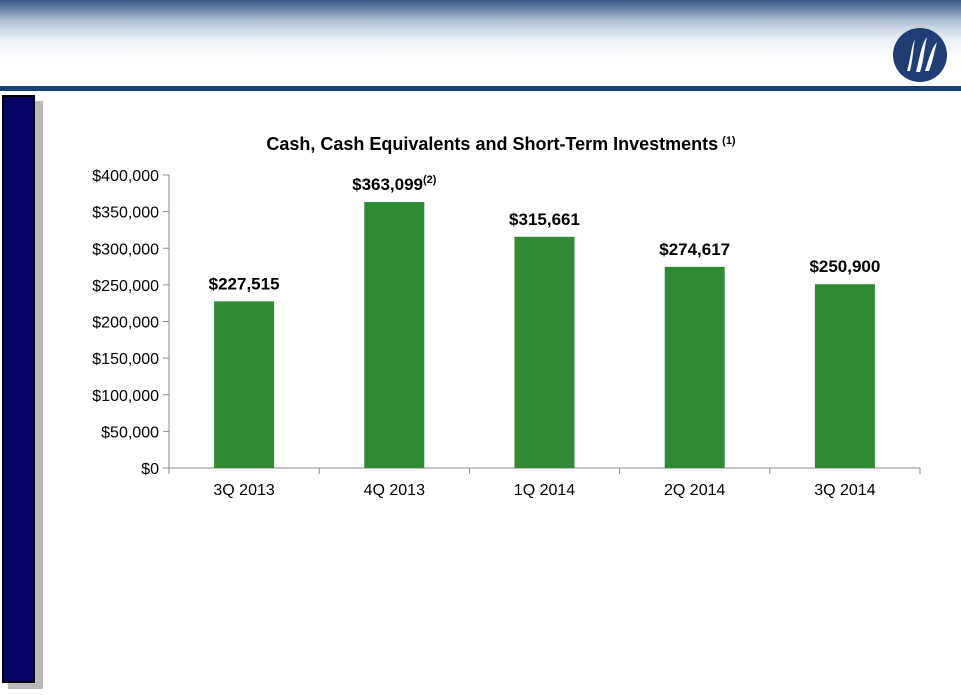 This screenshot has height=695, width=961. I want to click on data-label-value: $274,617, so click(694, 249).